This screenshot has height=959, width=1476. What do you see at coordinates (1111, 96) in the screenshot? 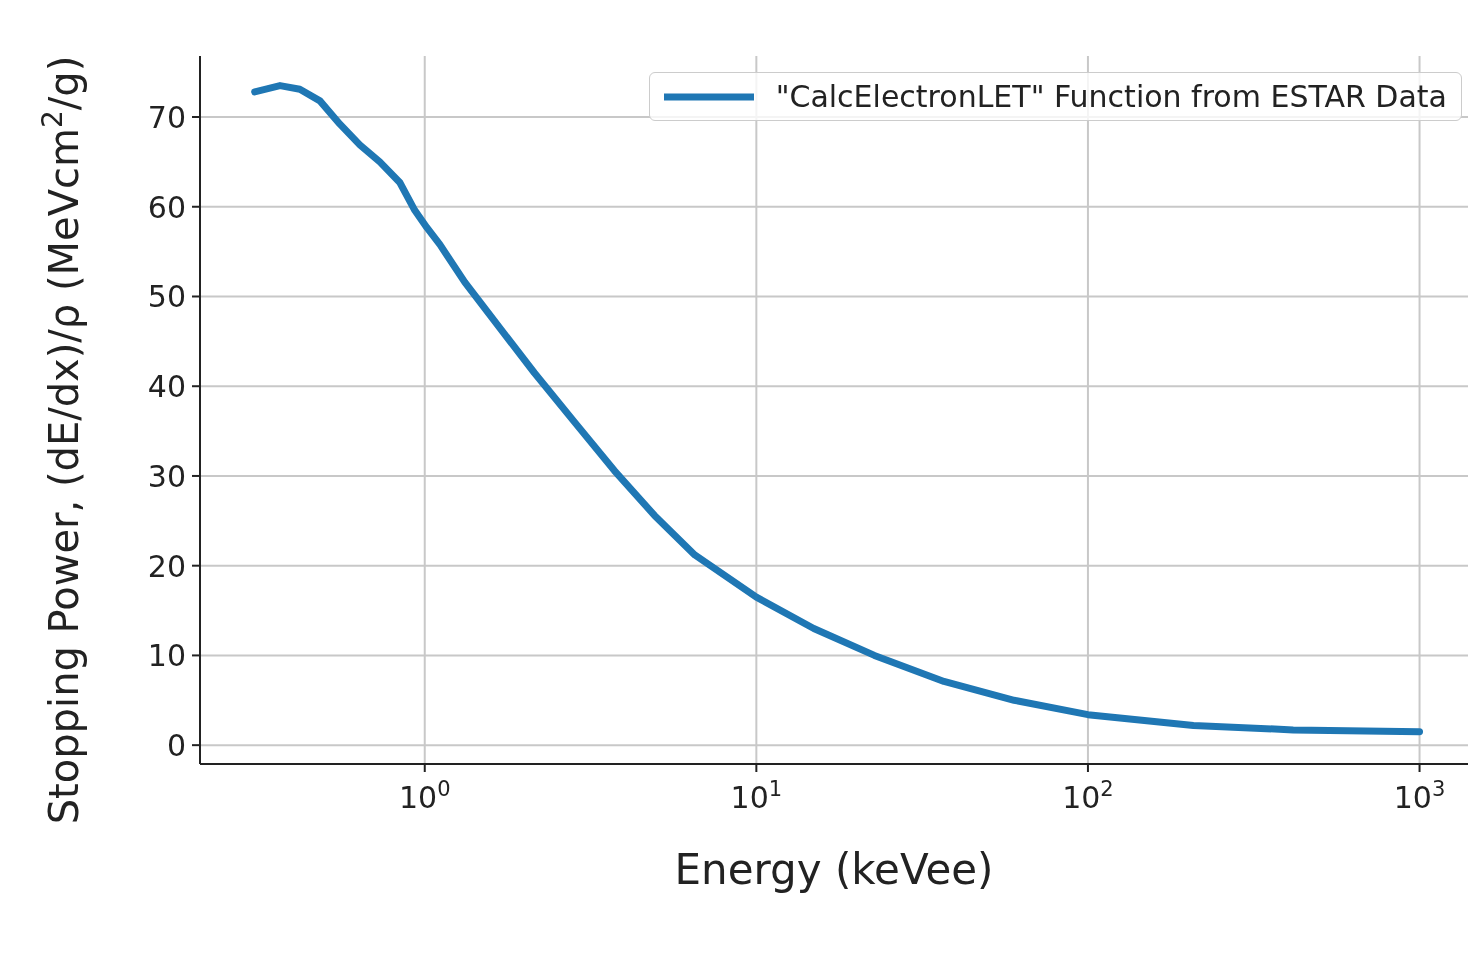
I see `legend-label: "CalcElectronLET" Function from ESTAR Data` at bounding box center [1111, 96].